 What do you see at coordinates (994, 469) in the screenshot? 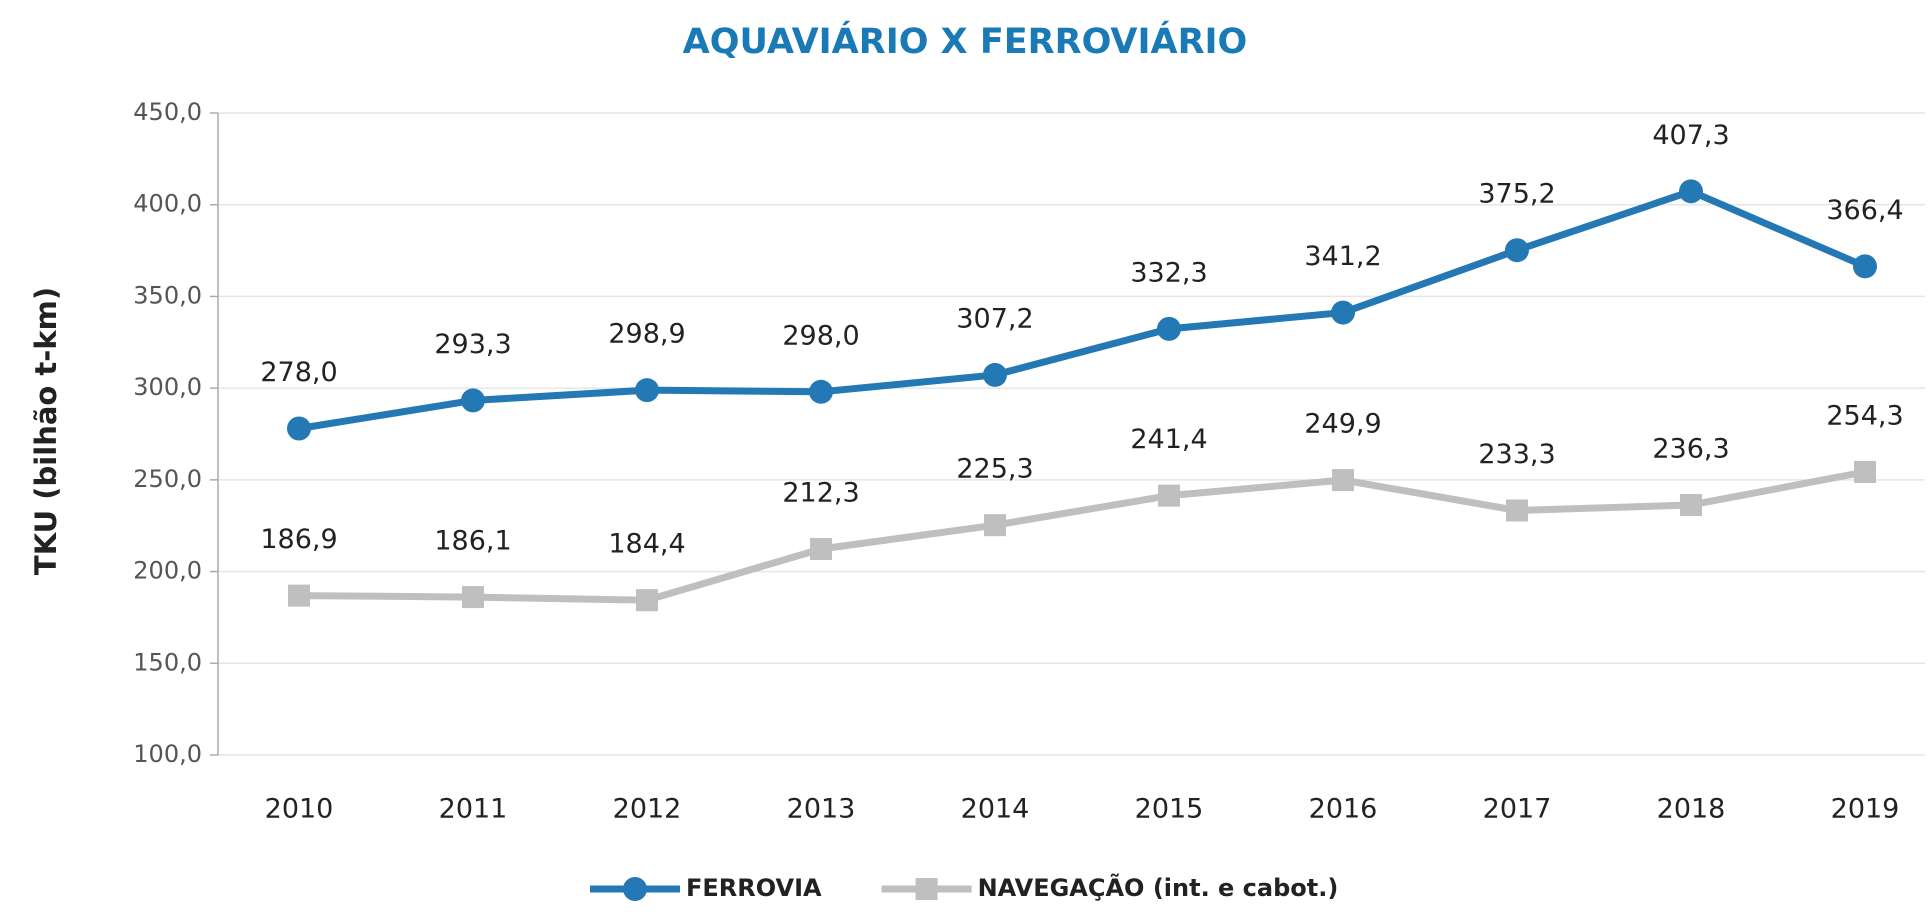
I see `data-label: 225,3` at bounding box center [994, 469].